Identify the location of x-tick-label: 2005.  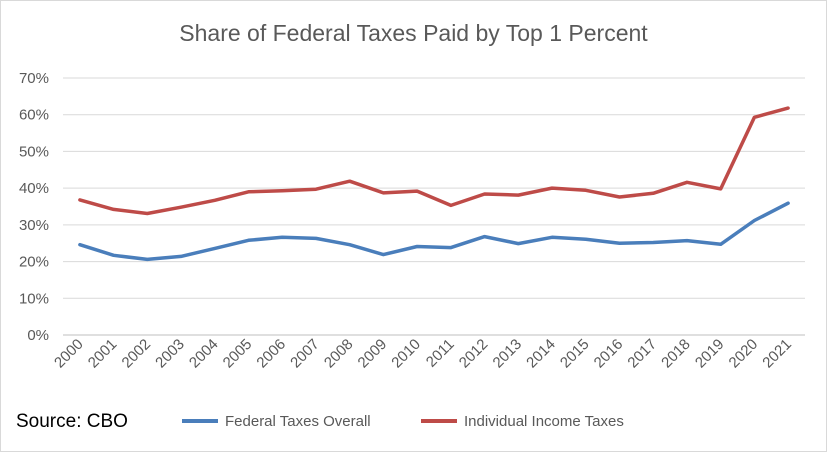
(238, 354).